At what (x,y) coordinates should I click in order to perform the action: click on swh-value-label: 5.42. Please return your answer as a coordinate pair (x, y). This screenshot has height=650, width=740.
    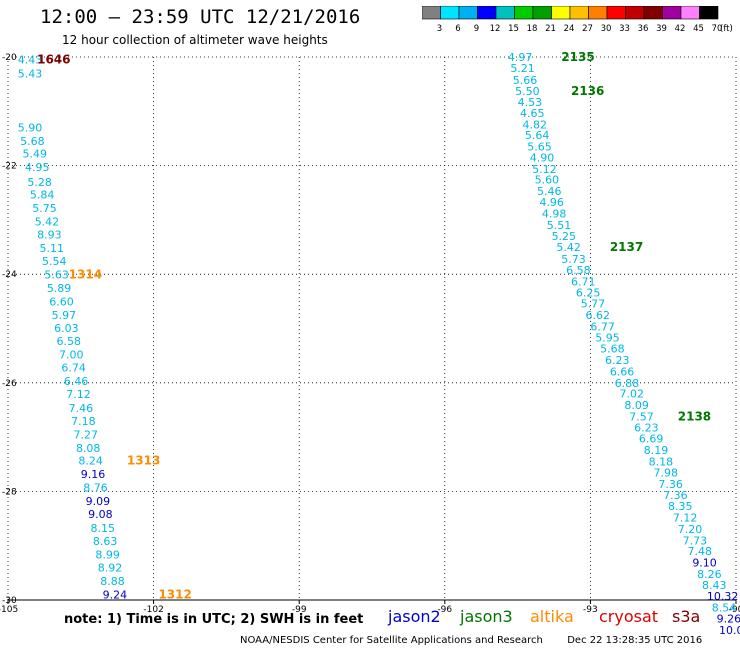
    Looking at the image, I should click on (47, 222).